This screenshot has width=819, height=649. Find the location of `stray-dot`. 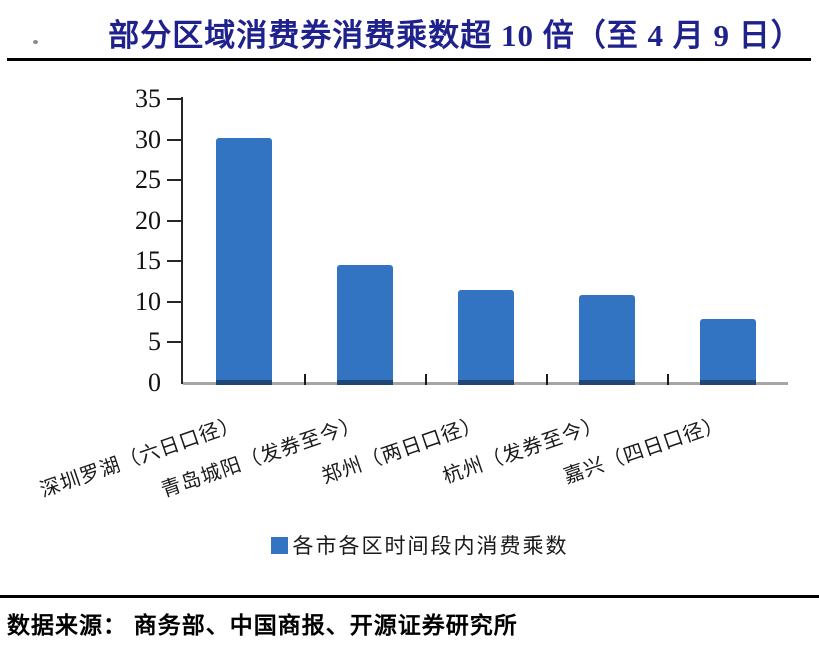

stray-dot is located at coordinates (35, 42).